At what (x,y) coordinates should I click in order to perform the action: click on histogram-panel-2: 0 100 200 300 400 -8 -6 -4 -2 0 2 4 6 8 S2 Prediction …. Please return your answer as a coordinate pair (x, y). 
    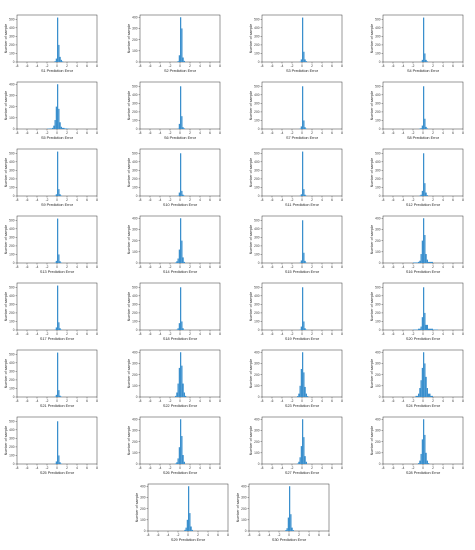
    Looking at the image, I should click on (174, 43).